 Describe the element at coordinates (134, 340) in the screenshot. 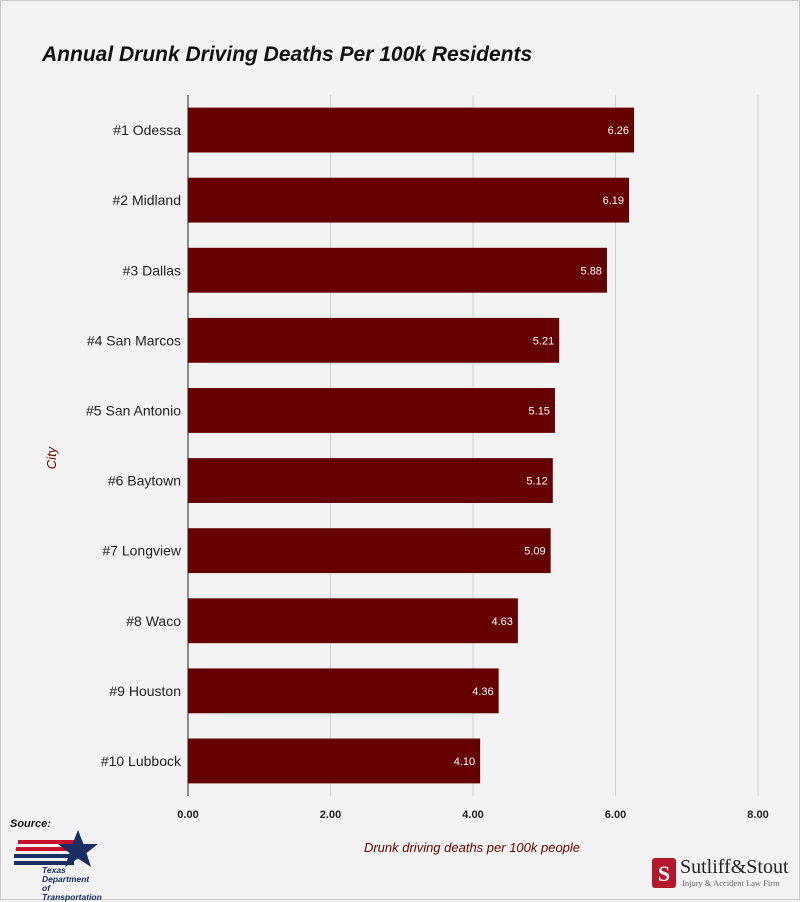

I see `category-label: #4 San Marcos` at that location.